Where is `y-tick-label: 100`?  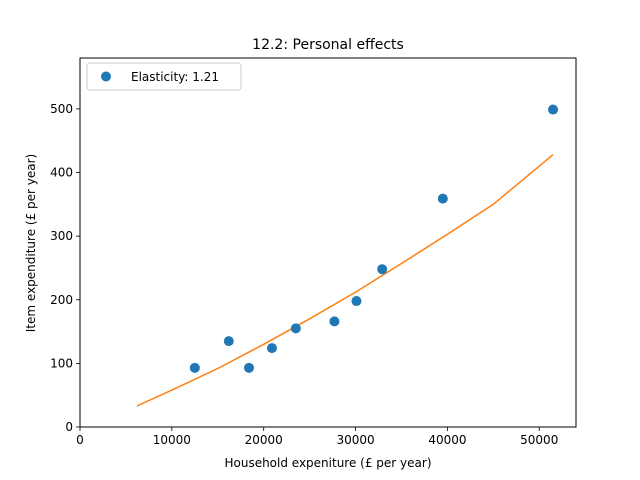 y-tick-label: 100 is located at coordinates (61, 363).